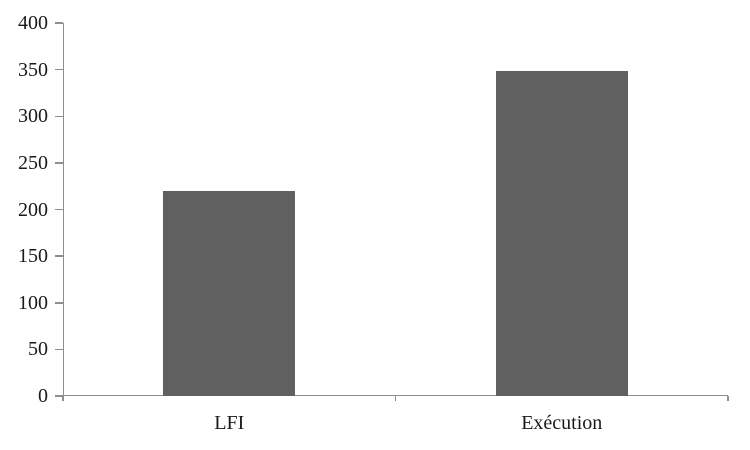  Describe the element at coordinates (43, 396) in the screenshot. I see `y-axis-tick-label: 0` at that location.